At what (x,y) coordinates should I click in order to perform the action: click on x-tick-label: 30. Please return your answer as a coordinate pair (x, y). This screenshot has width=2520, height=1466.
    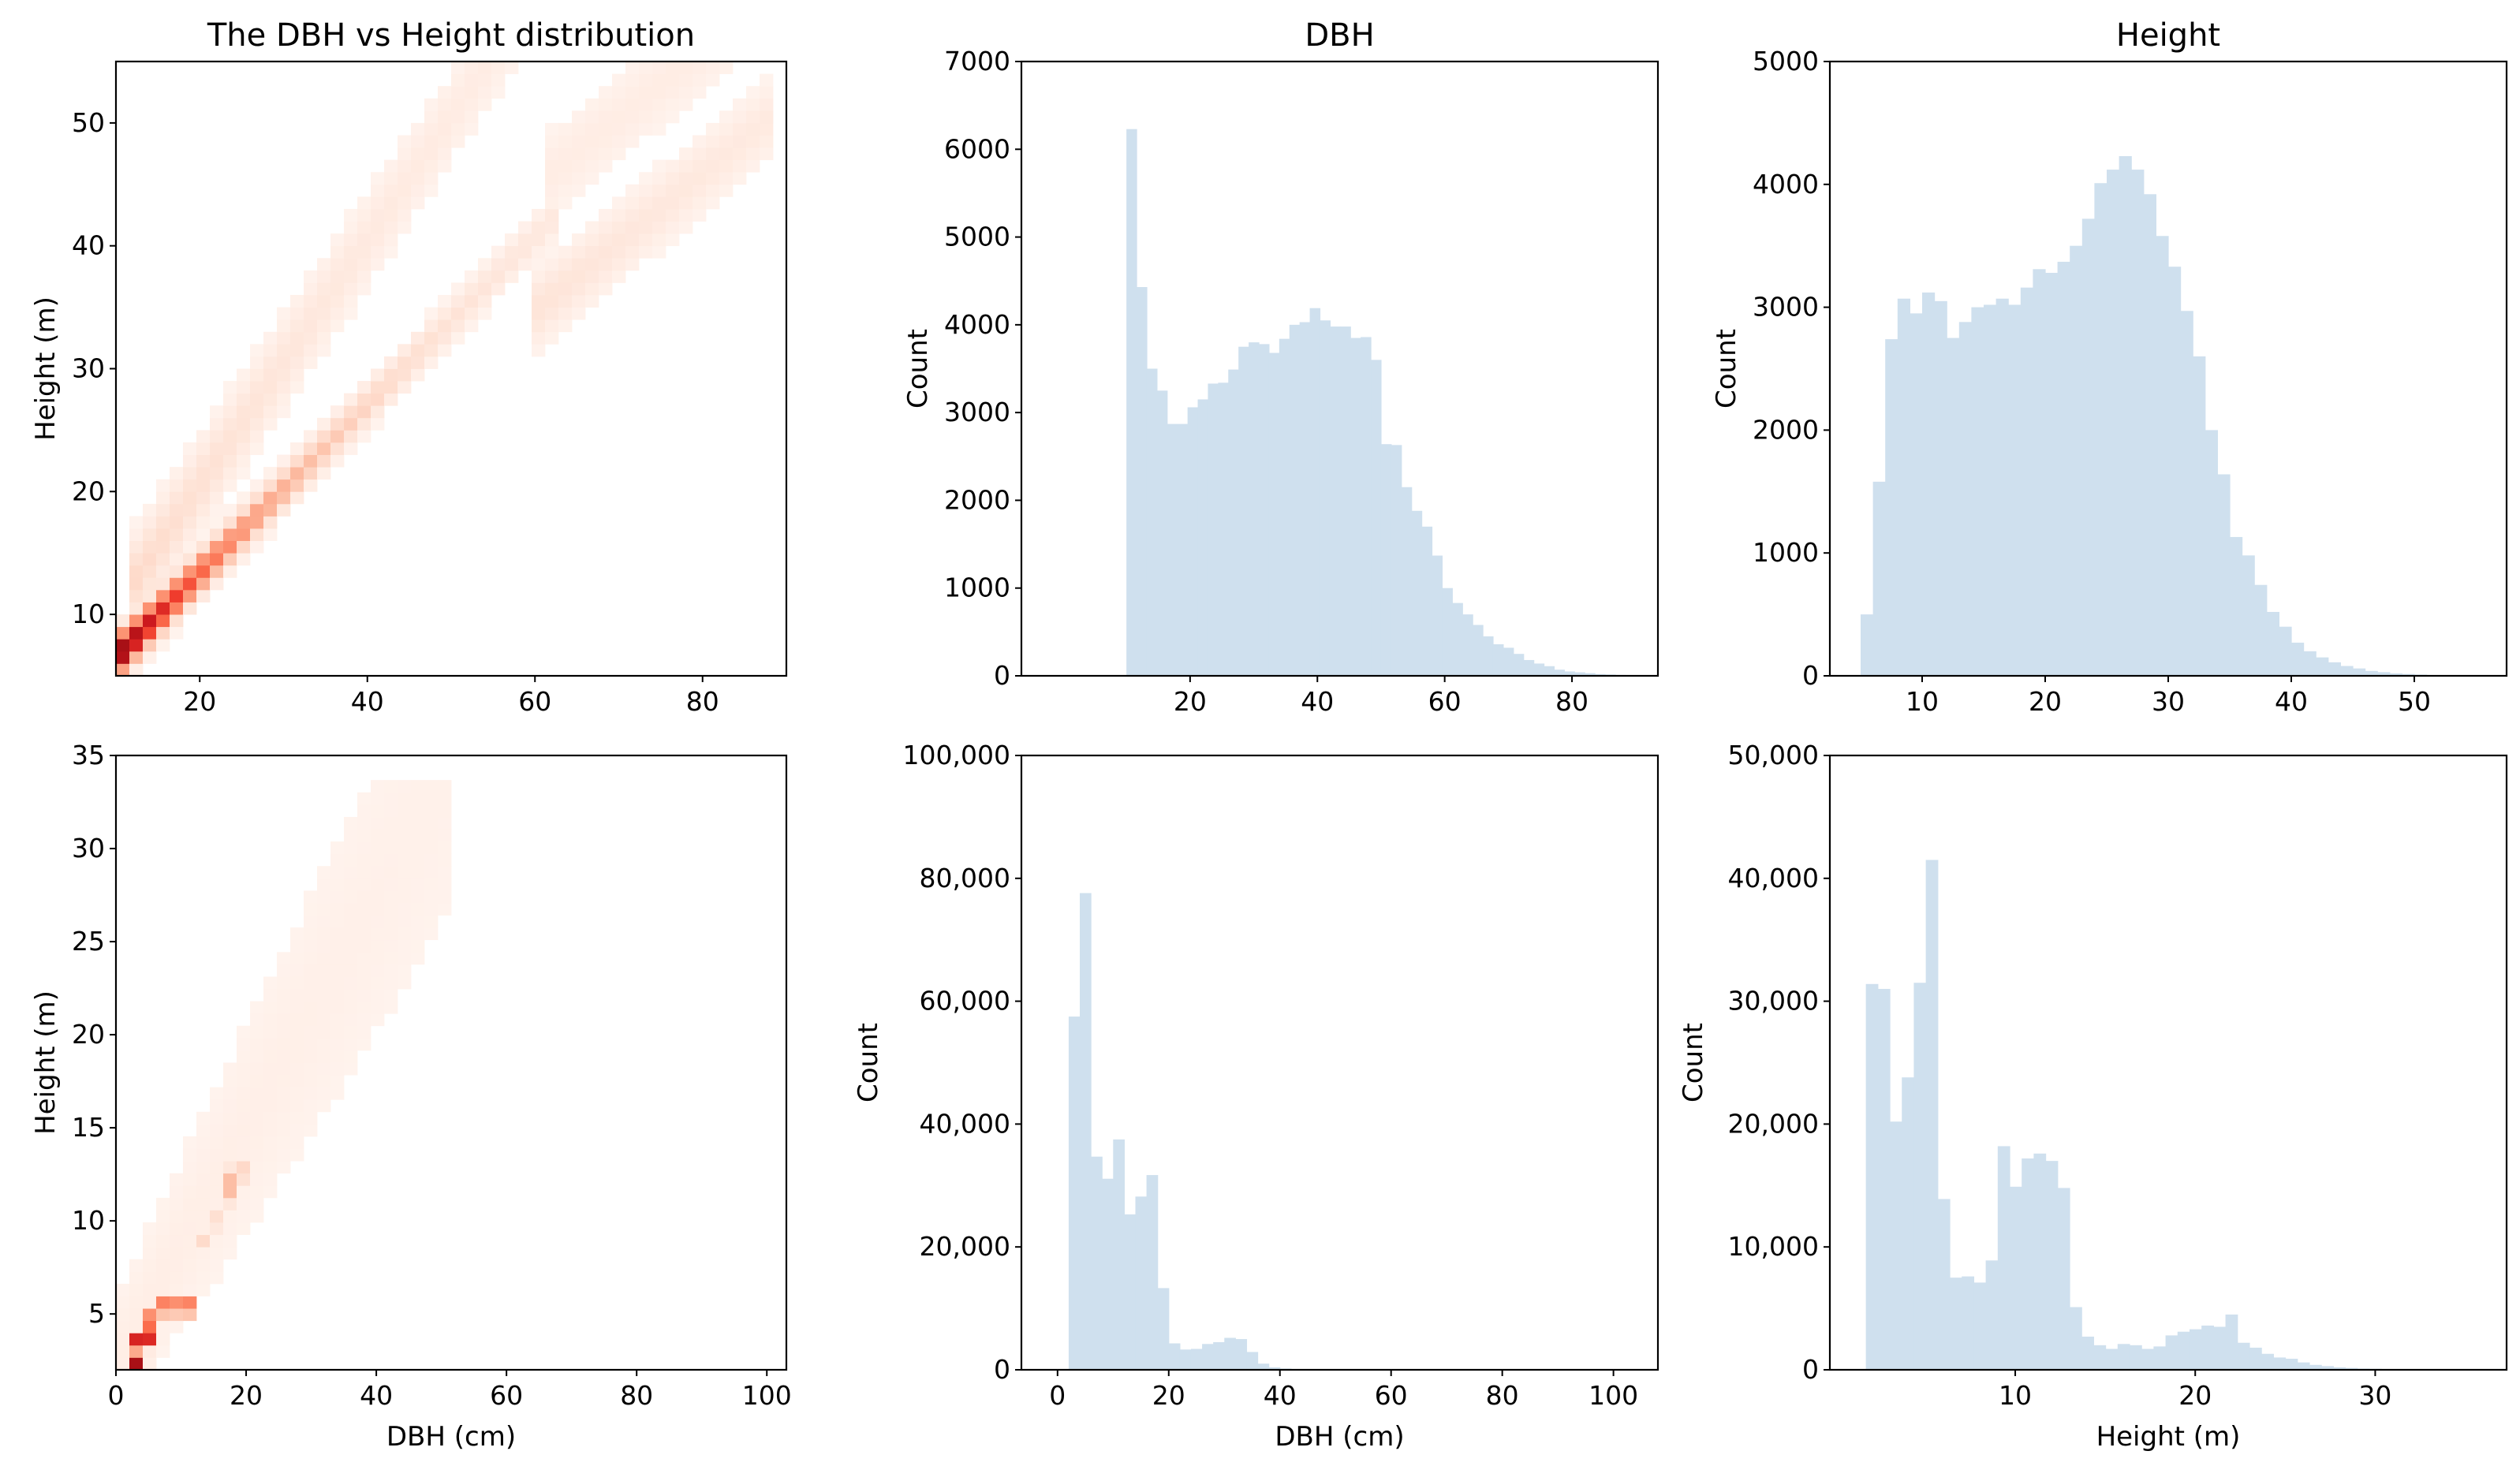
    Looking at the image, I should click on (2374, 1395).